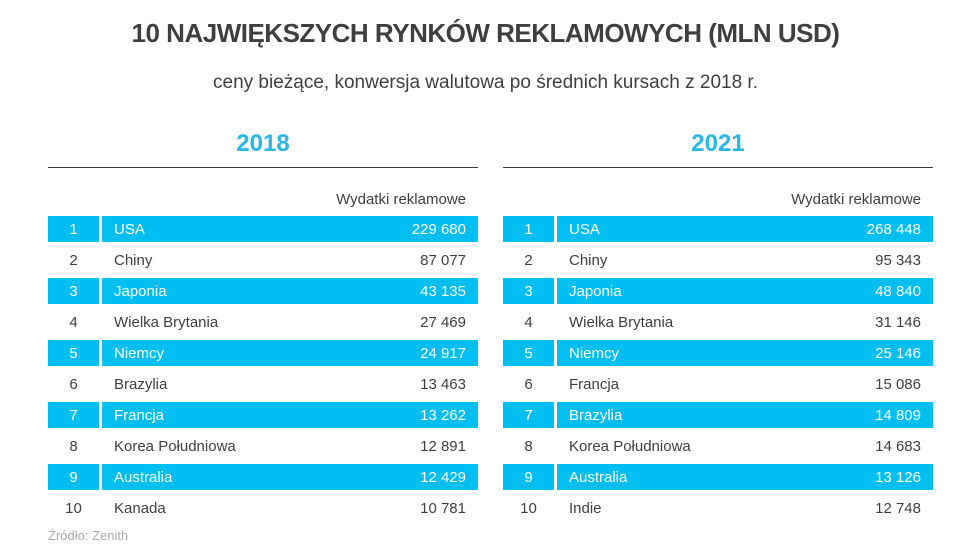 This screenshot has height=554, width=971. I want to click on row-main-cell: Wielka Brytania 31 146, so click(745, 322).